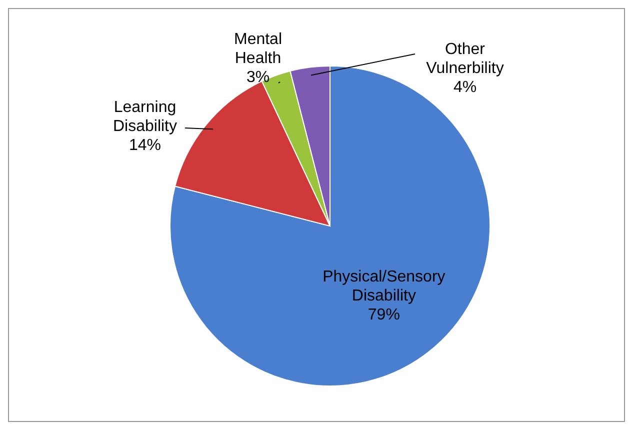 The image size is (633, 430). Describe the element at coordinates (145, 145) in the screenshot. I see `data-label: 14%` at that location.